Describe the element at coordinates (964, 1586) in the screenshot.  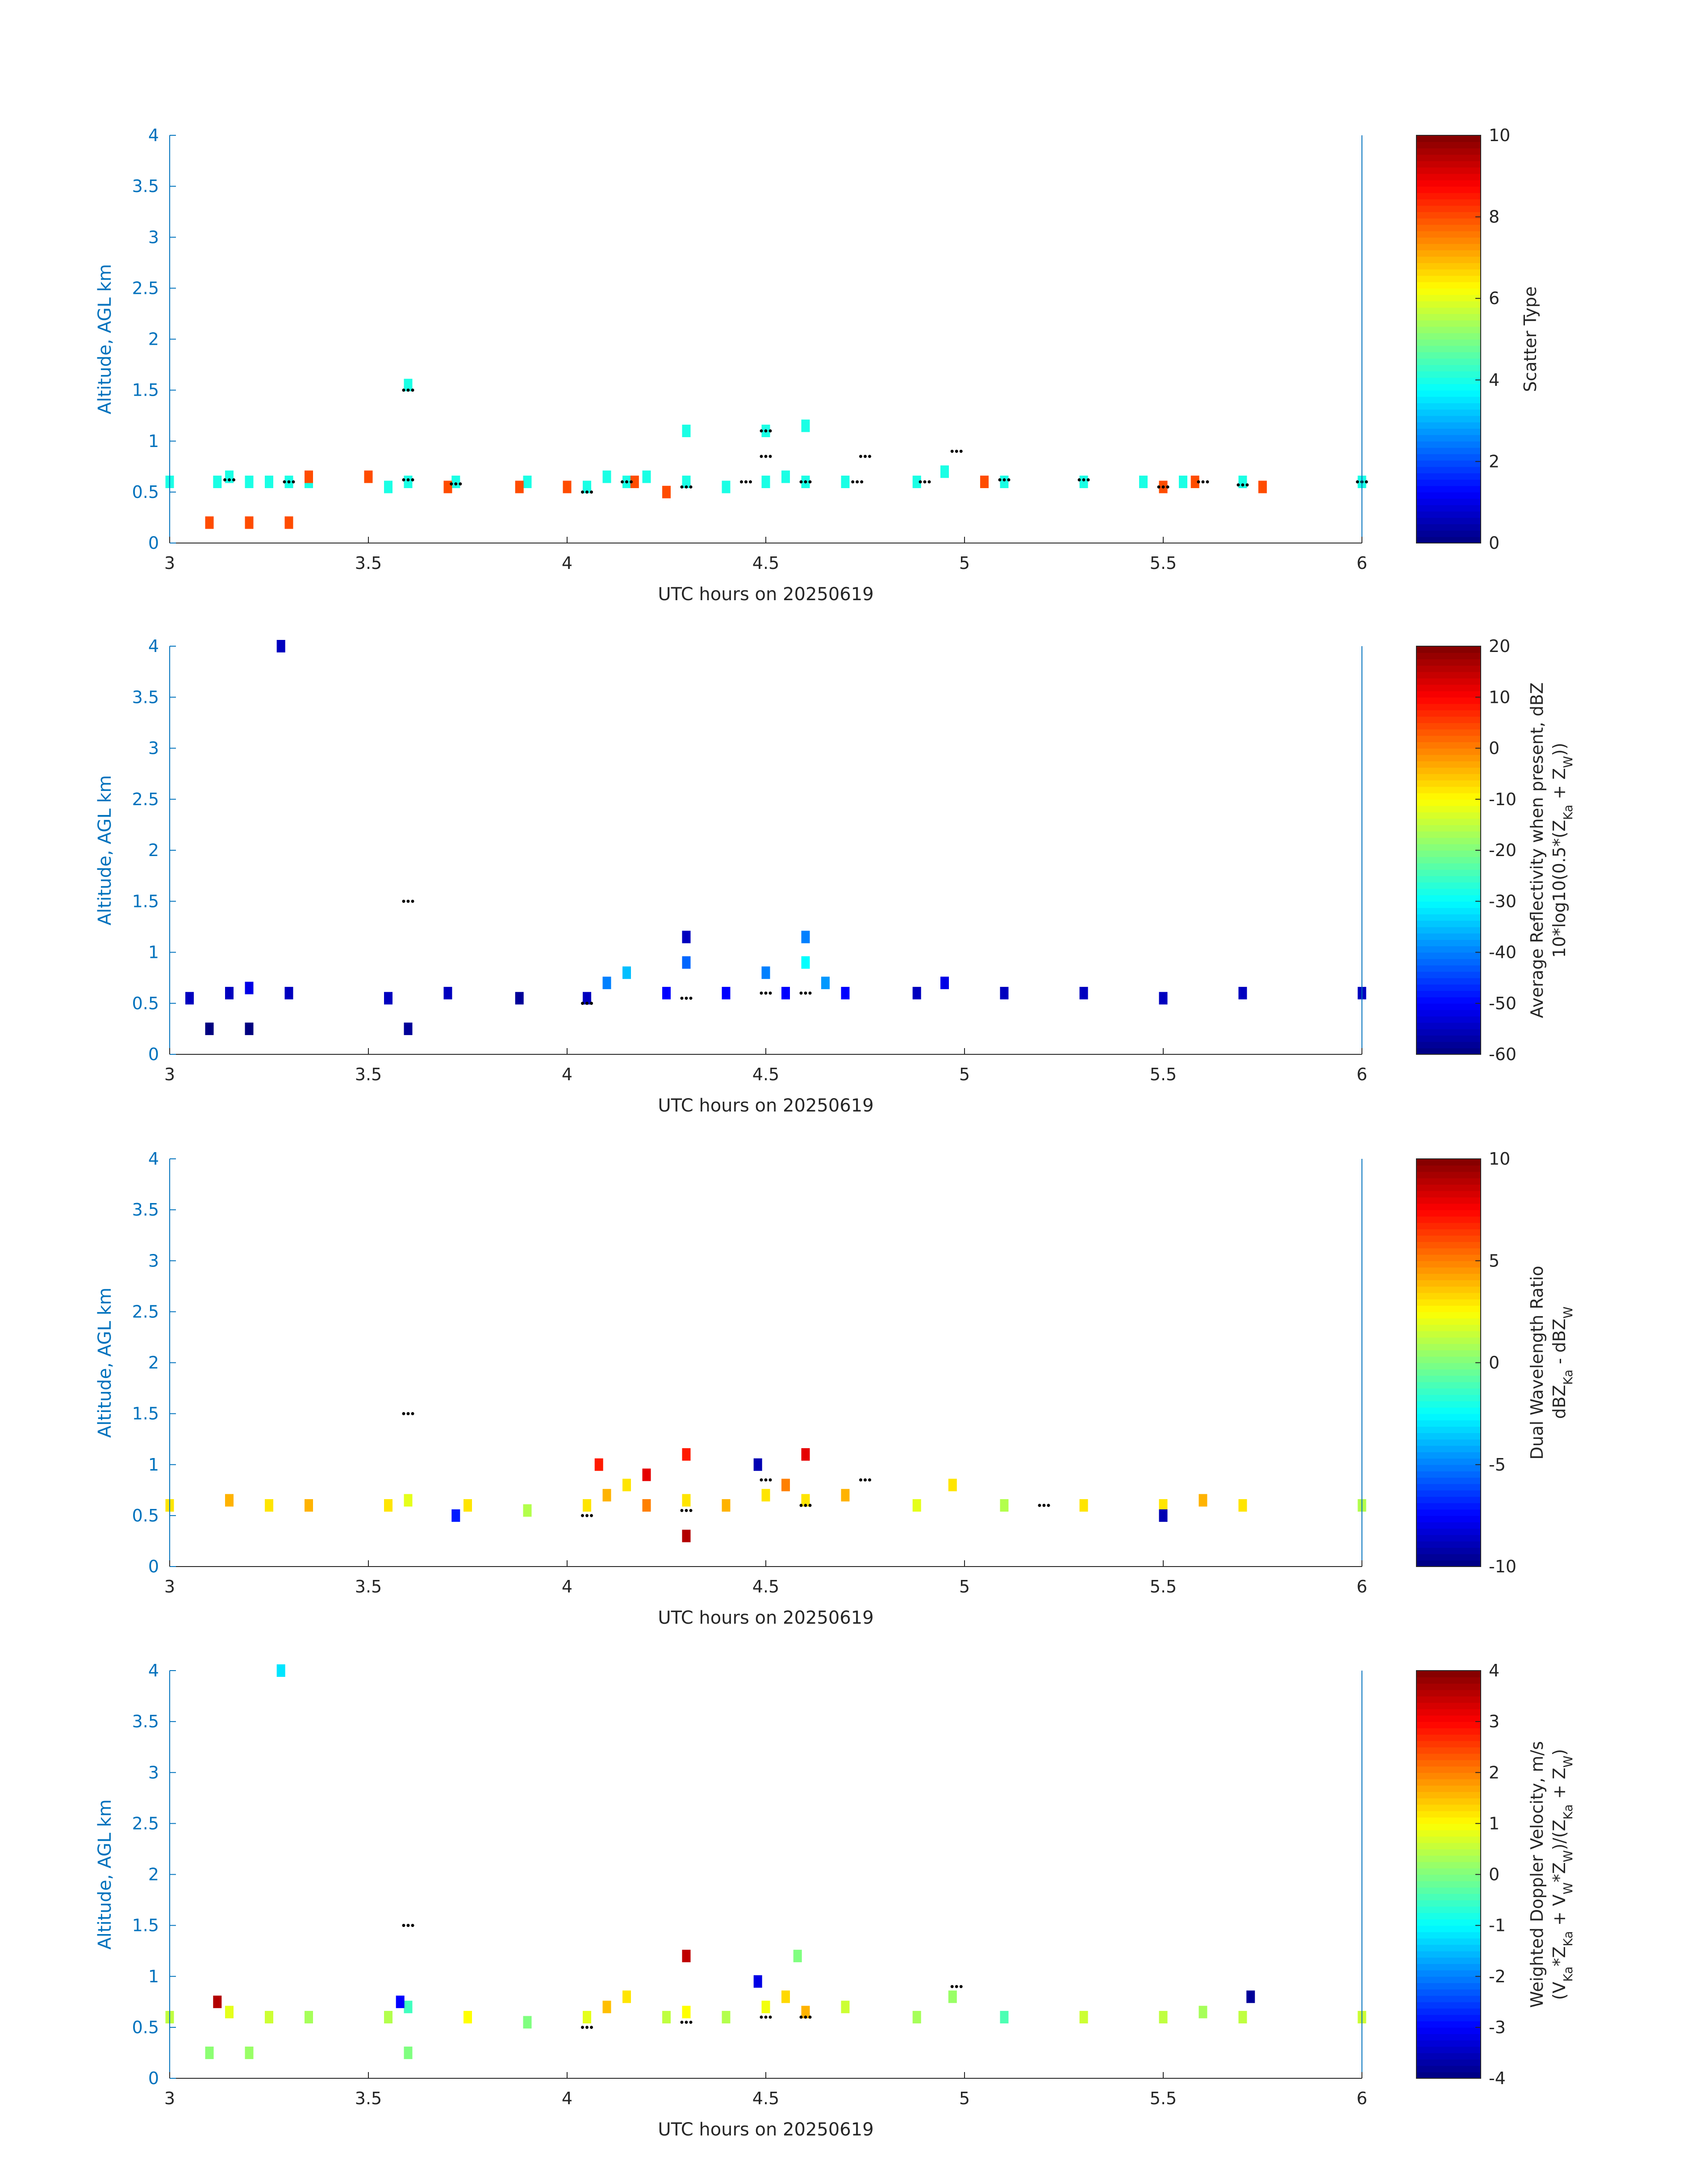
I see `x-tick-label: 5` at that location.